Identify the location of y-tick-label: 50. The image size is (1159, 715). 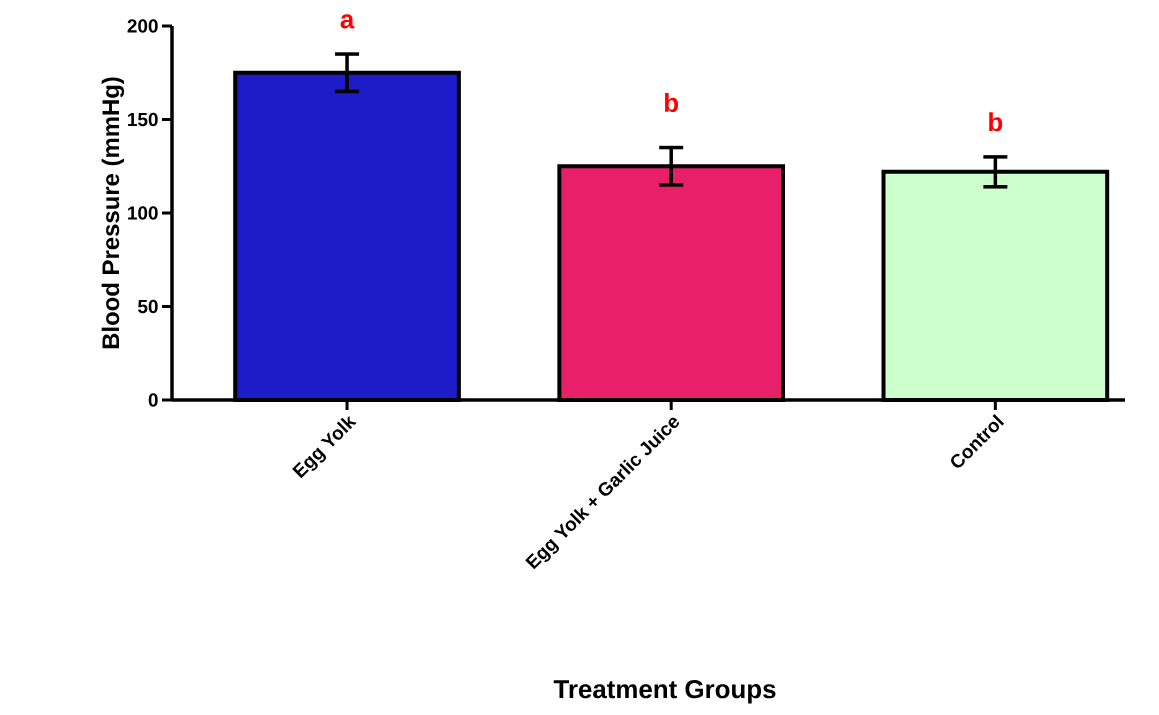
(148, 306).